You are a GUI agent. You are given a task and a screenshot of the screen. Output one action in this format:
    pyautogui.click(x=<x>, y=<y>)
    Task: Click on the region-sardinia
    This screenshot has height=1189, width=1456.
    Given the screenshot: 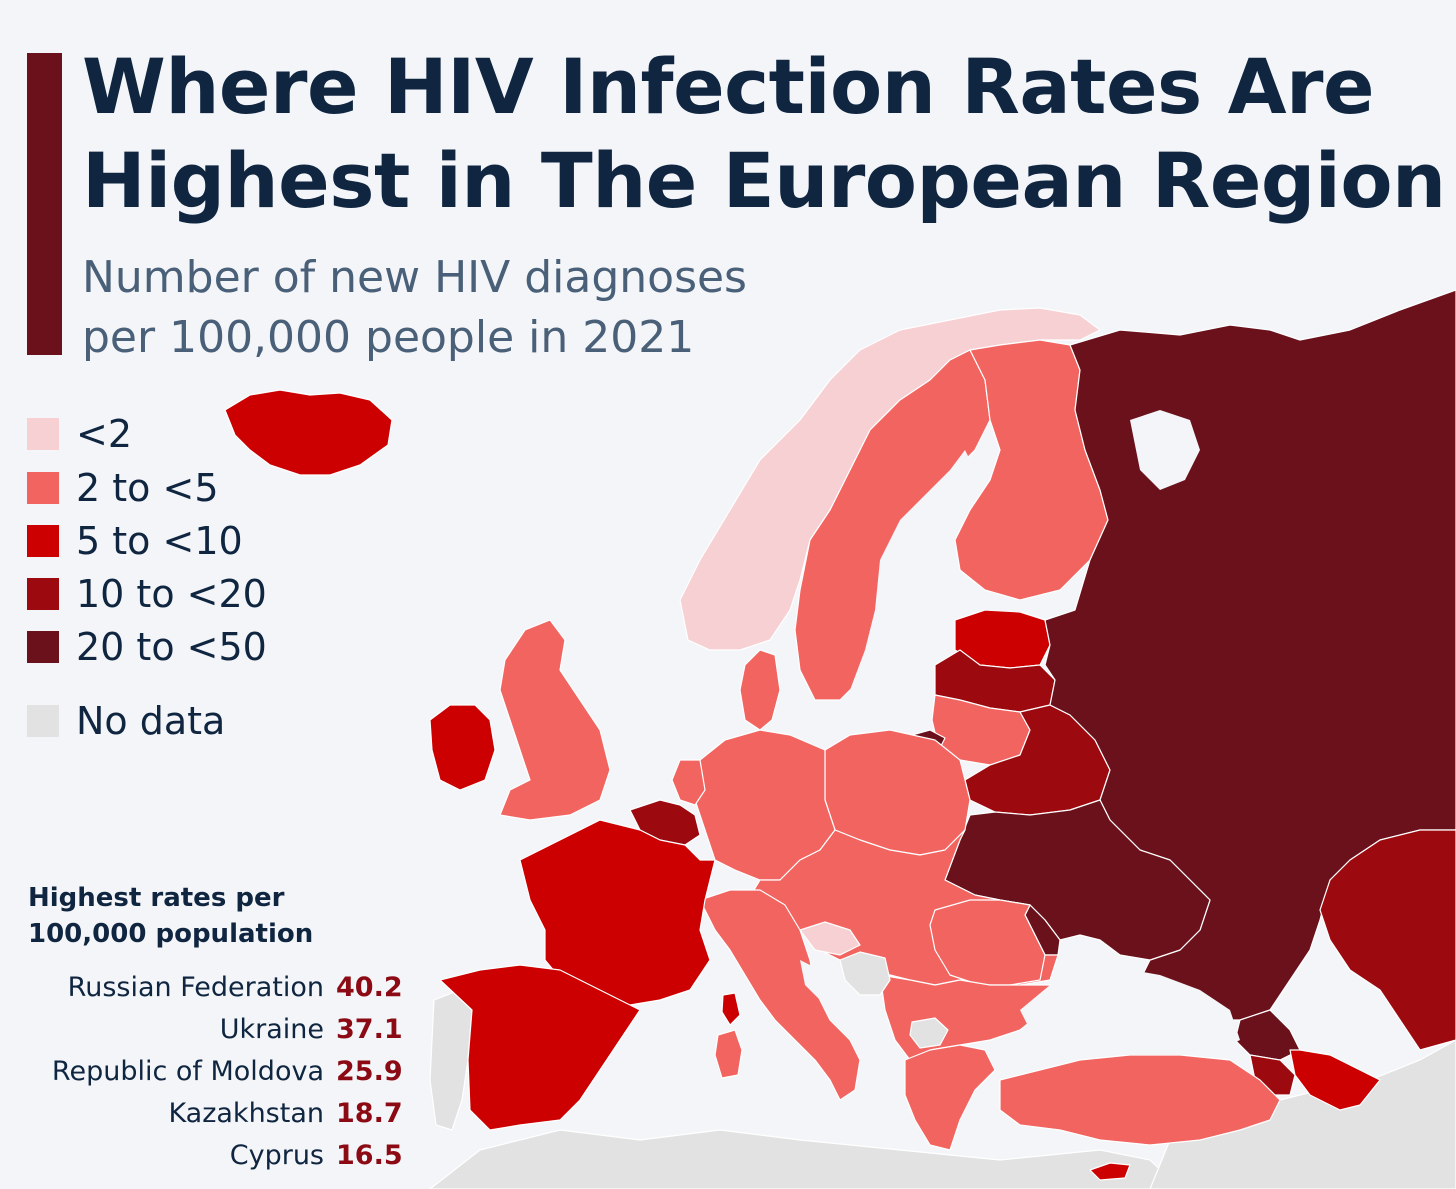 What is the action you would take?
    pyautogui.click(x=728, y=1054)
    